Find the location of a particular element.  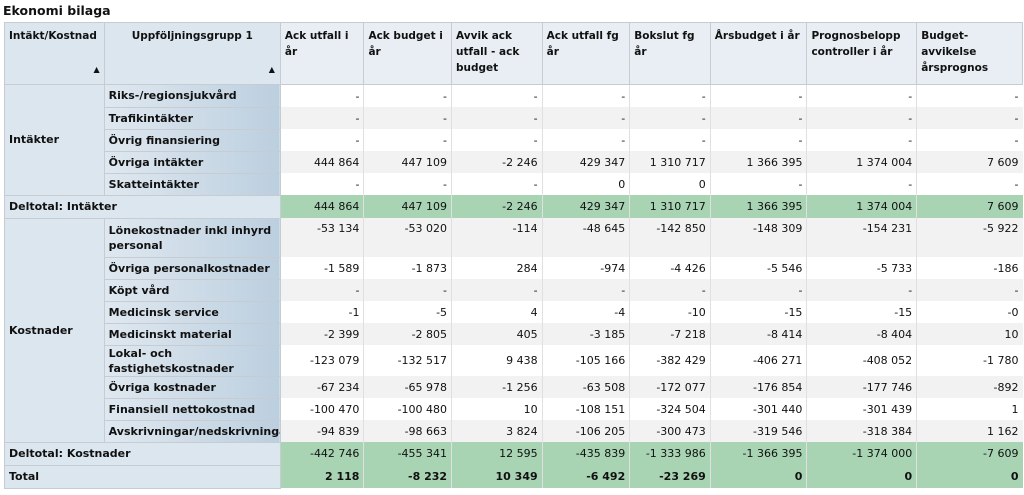

value-cell: -892 is located at coordinates (969, 387).